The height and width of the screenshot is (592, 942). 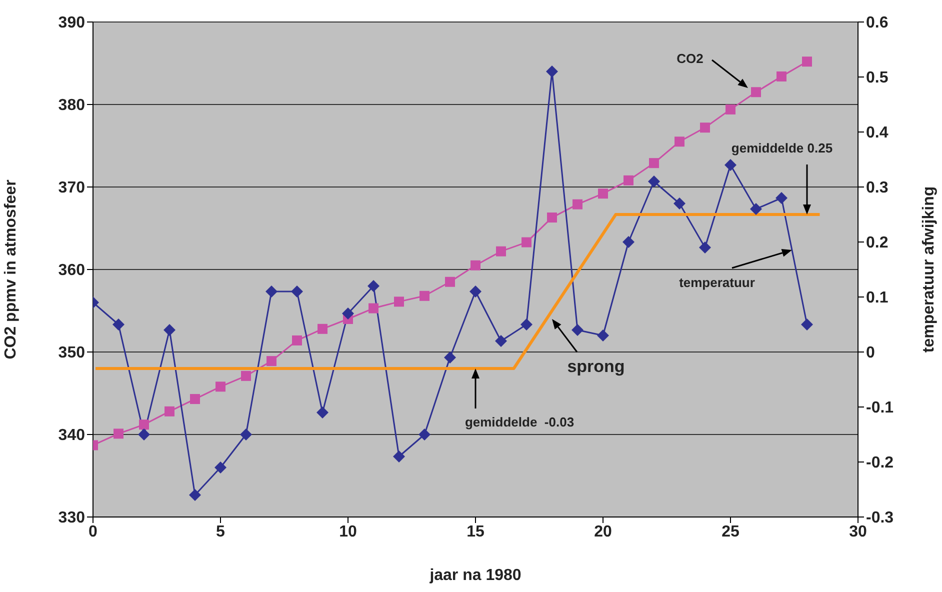 I want to click on text: temperatuur, so click(x=717, y=282).